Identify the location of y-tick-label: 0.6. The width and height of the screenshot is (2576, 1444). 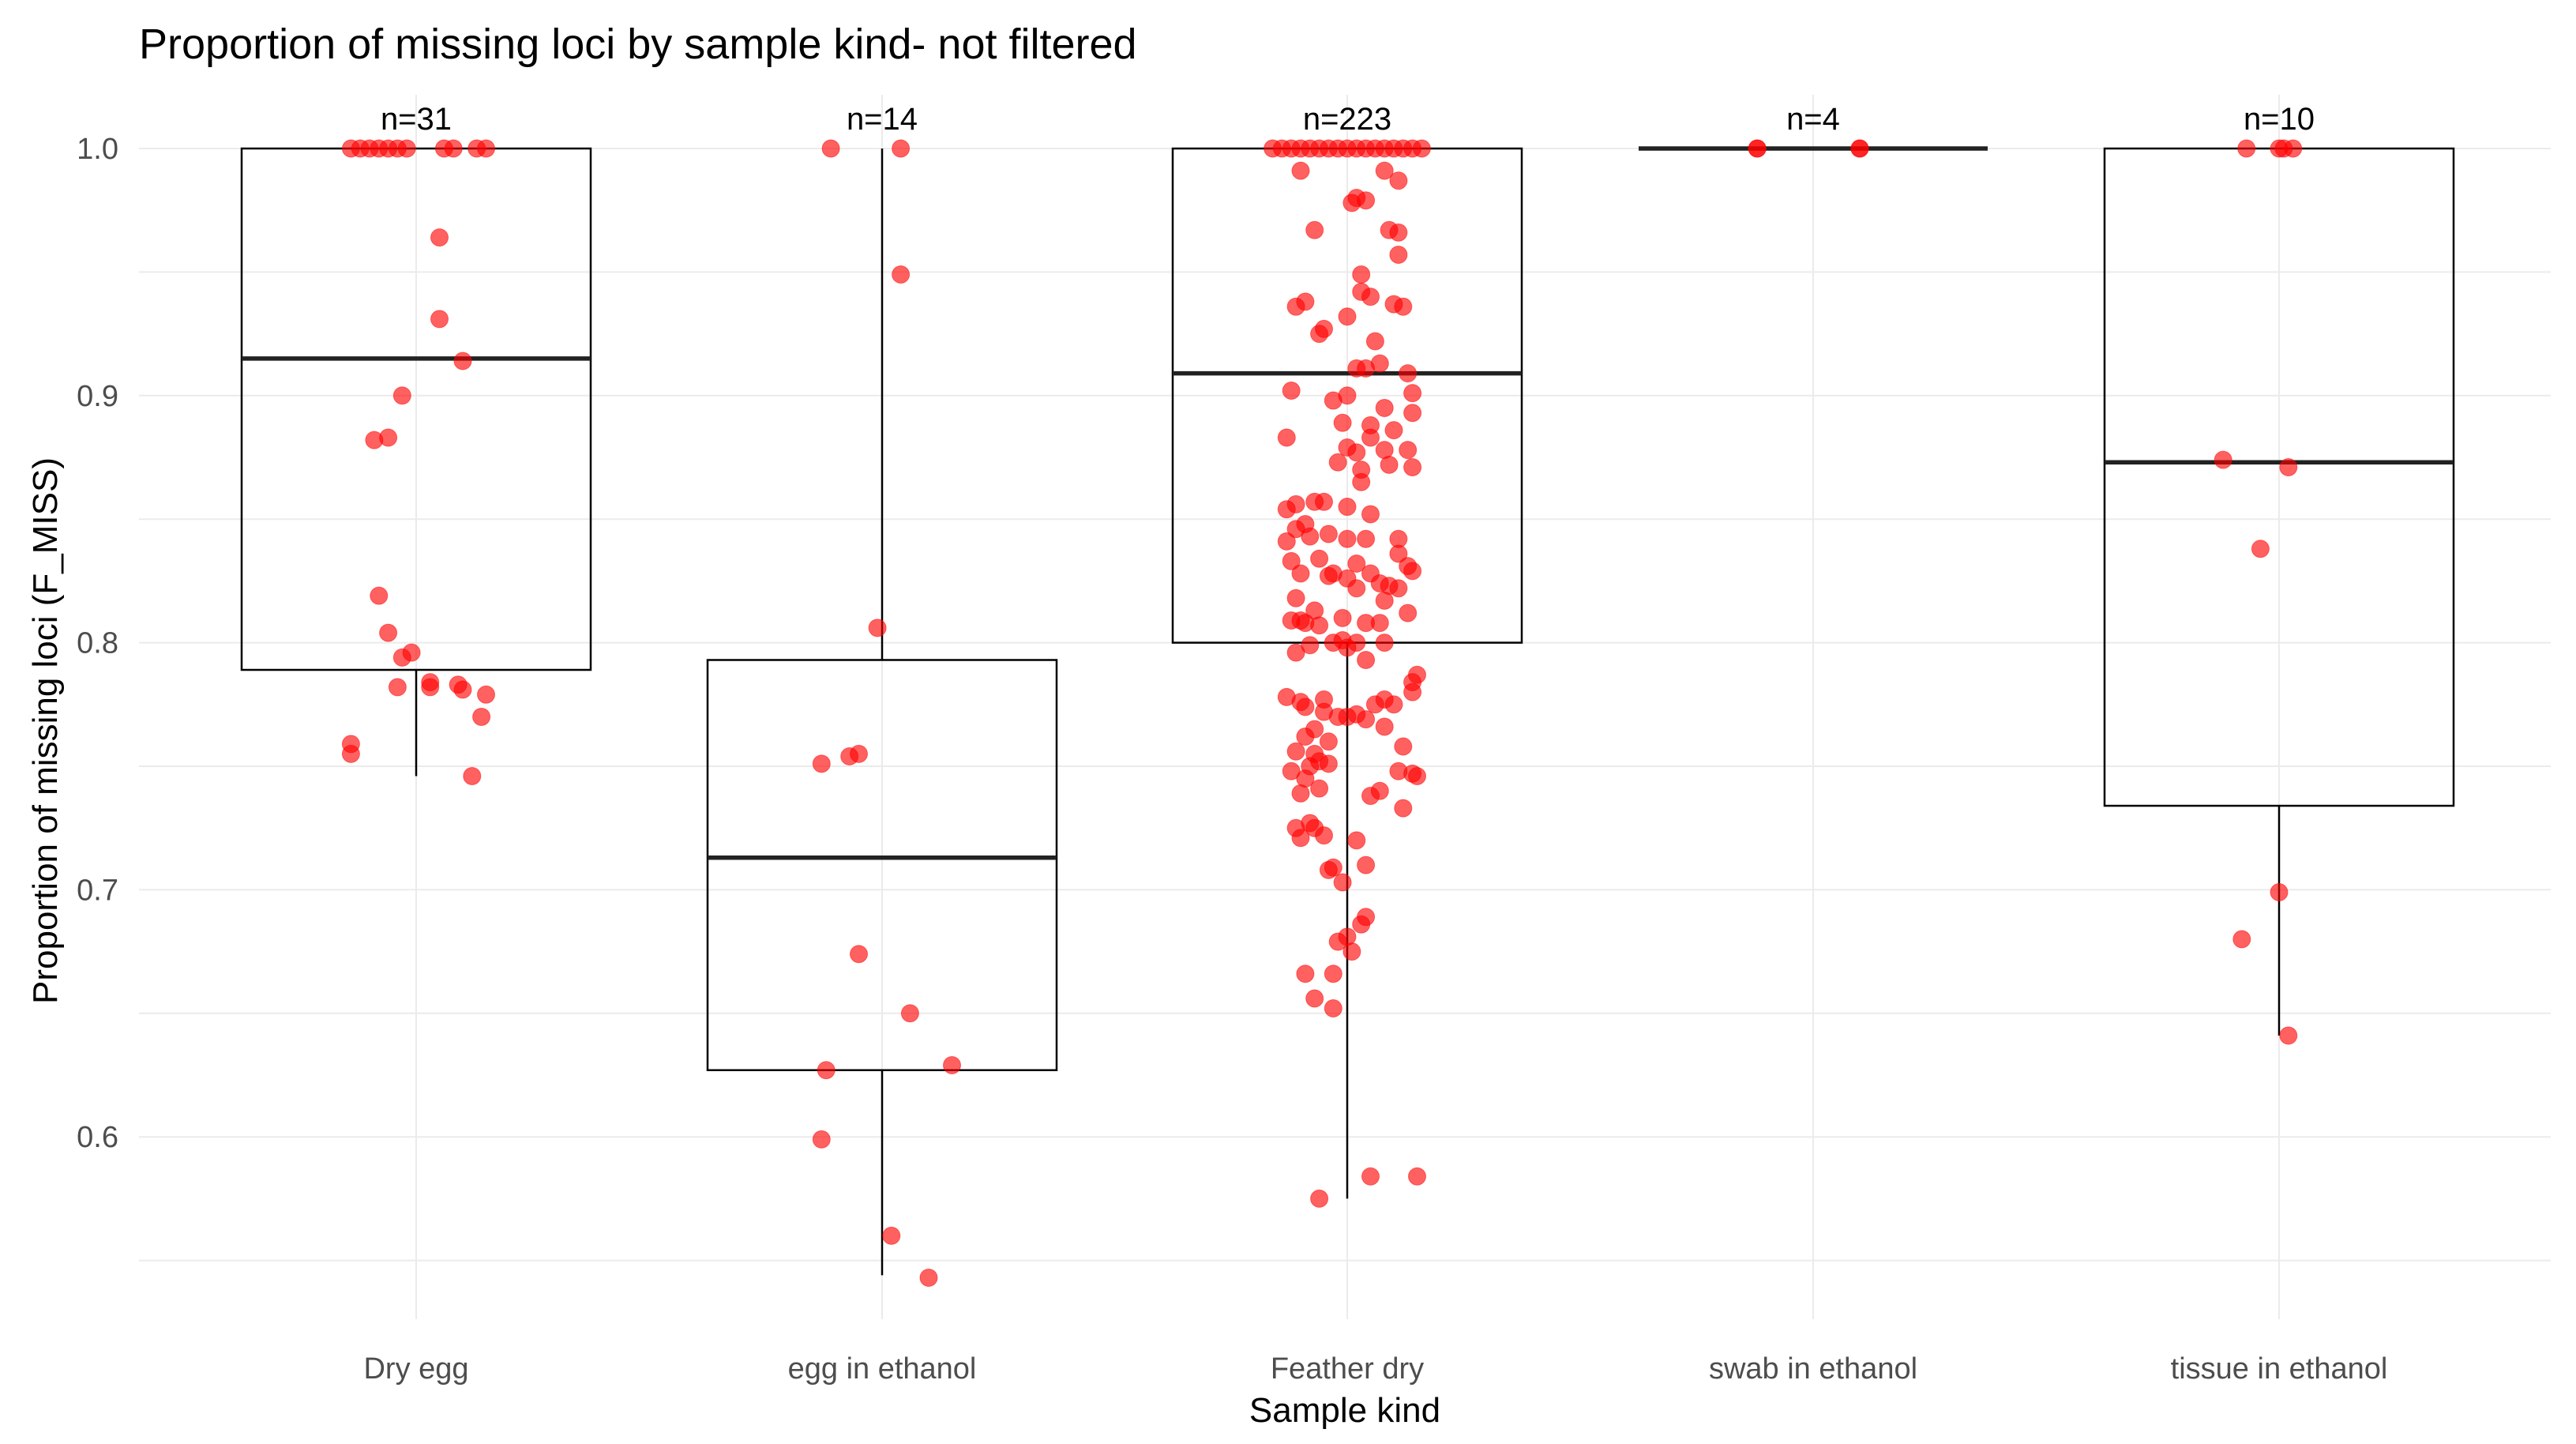
(97, 1137).